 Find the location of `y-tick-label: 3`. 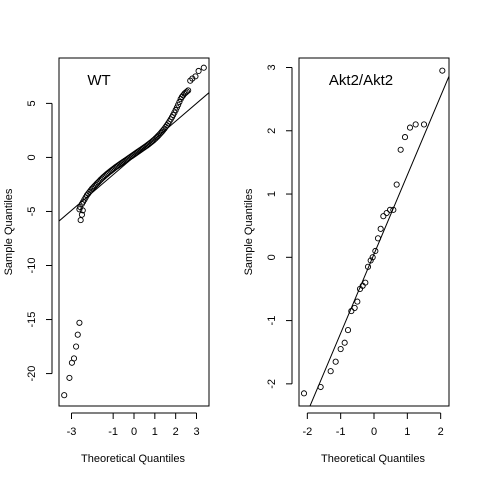

y-tick-label: 3 is located at coordinates (272, 67).